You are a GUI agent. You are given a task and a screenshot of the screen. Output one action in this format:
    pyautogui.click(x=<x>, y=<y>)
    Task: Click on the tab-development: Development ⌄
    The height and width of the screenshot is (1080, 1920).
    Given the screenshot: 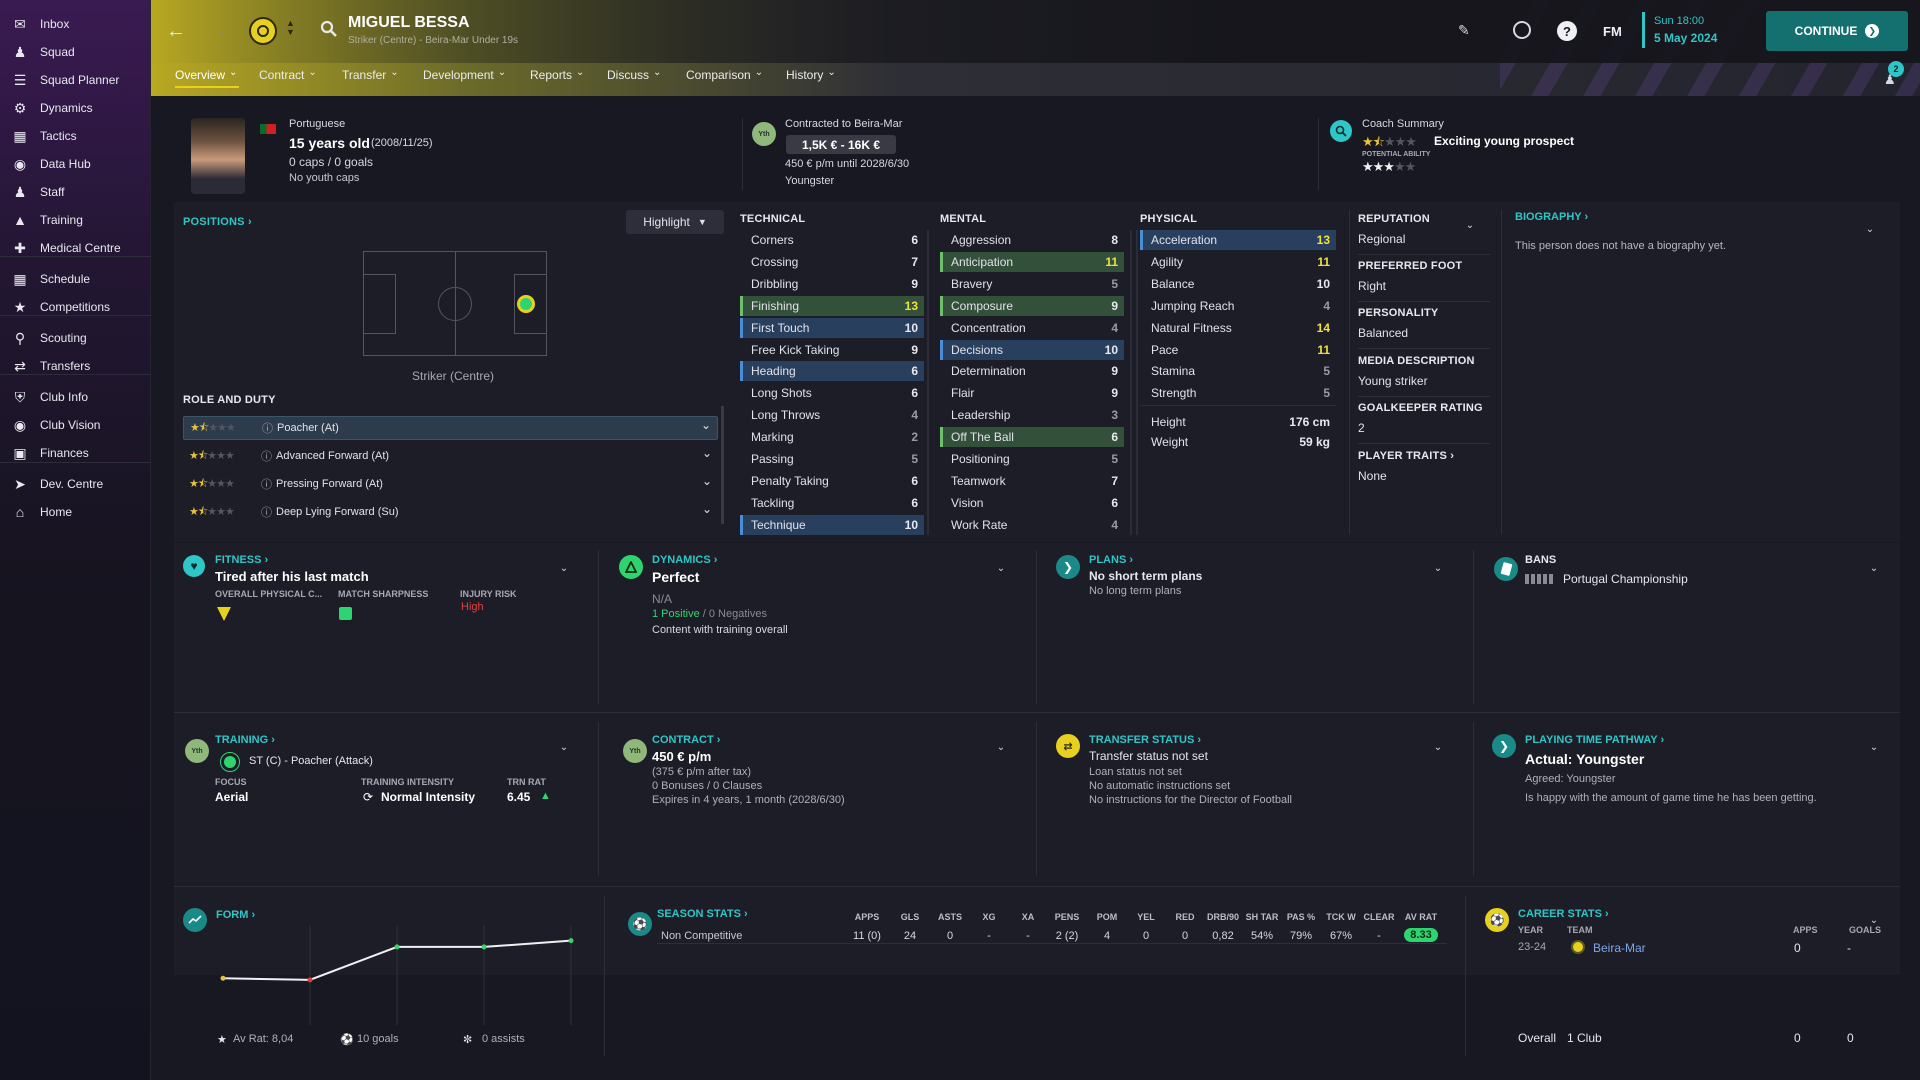 What is the action you would take?
    pyautogui.click(x=464, y=74)
    